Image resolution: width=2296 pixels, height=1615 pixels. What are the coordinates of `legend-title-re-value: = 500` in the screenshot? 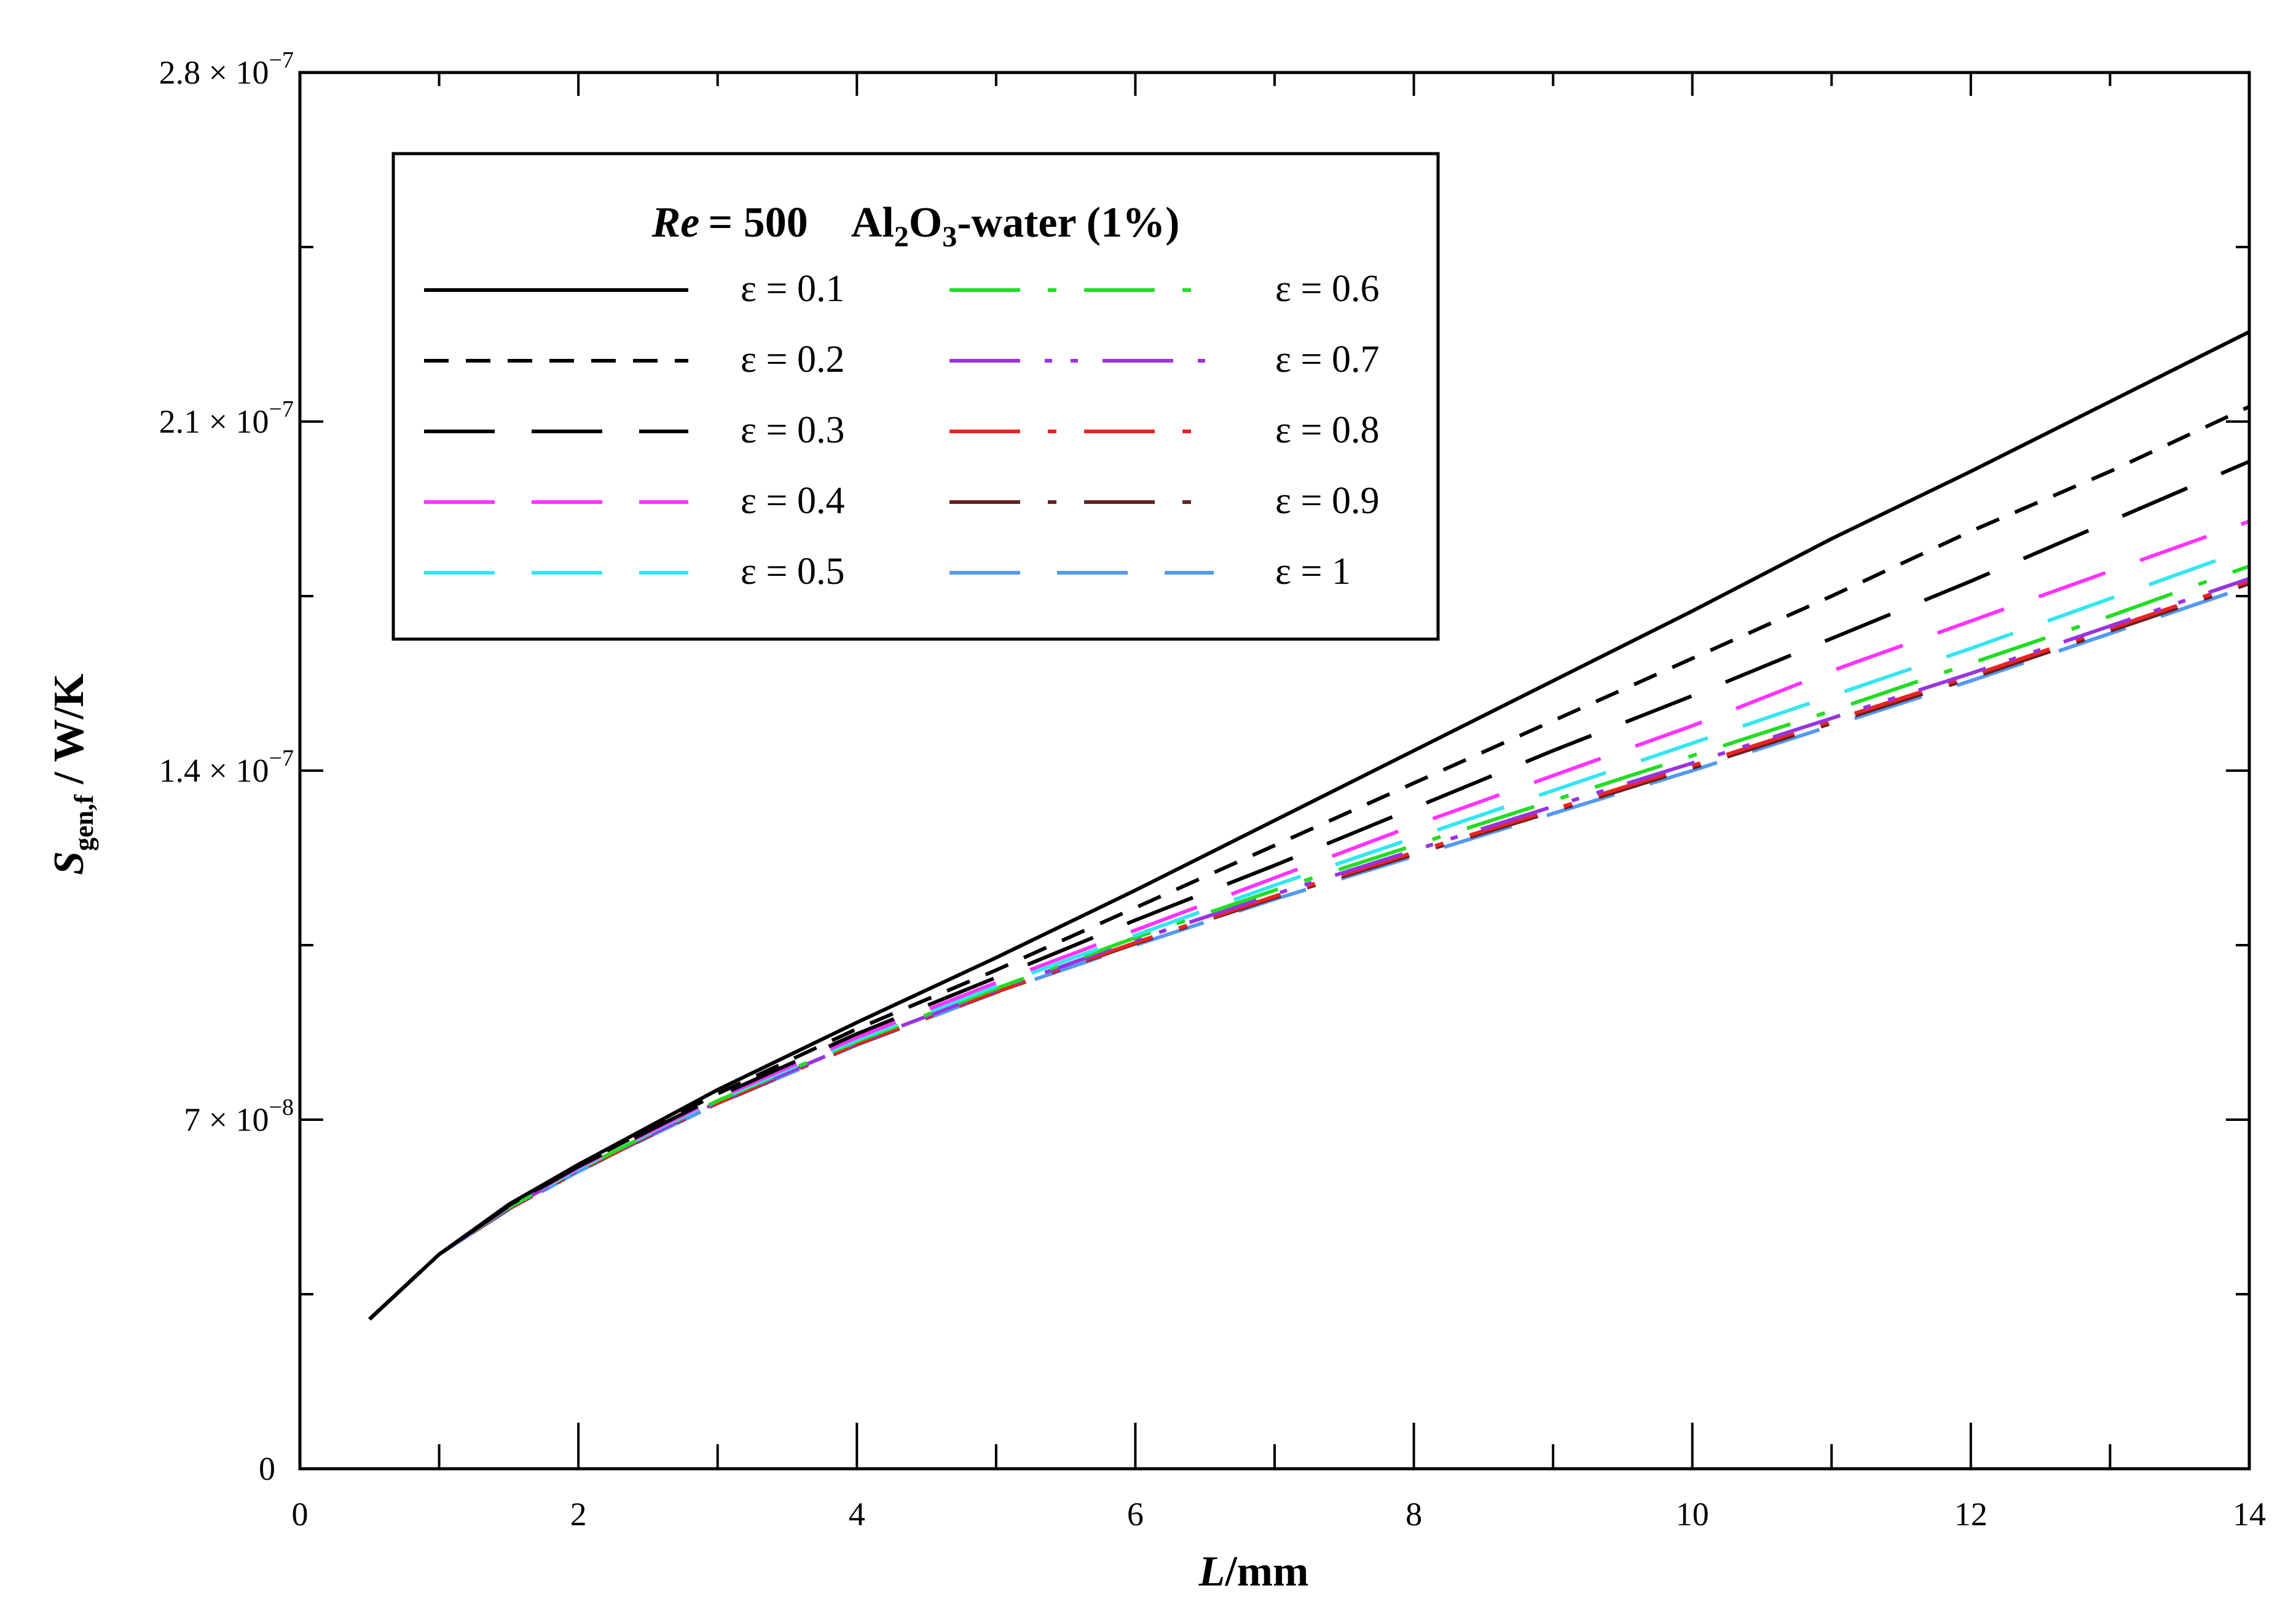 It's located at (758, 222).